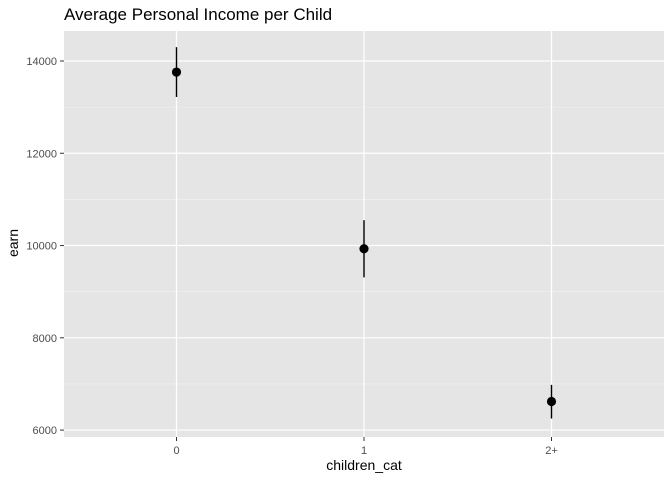  I want to click on x-axis: 0 1 2+, so click(365, 447).